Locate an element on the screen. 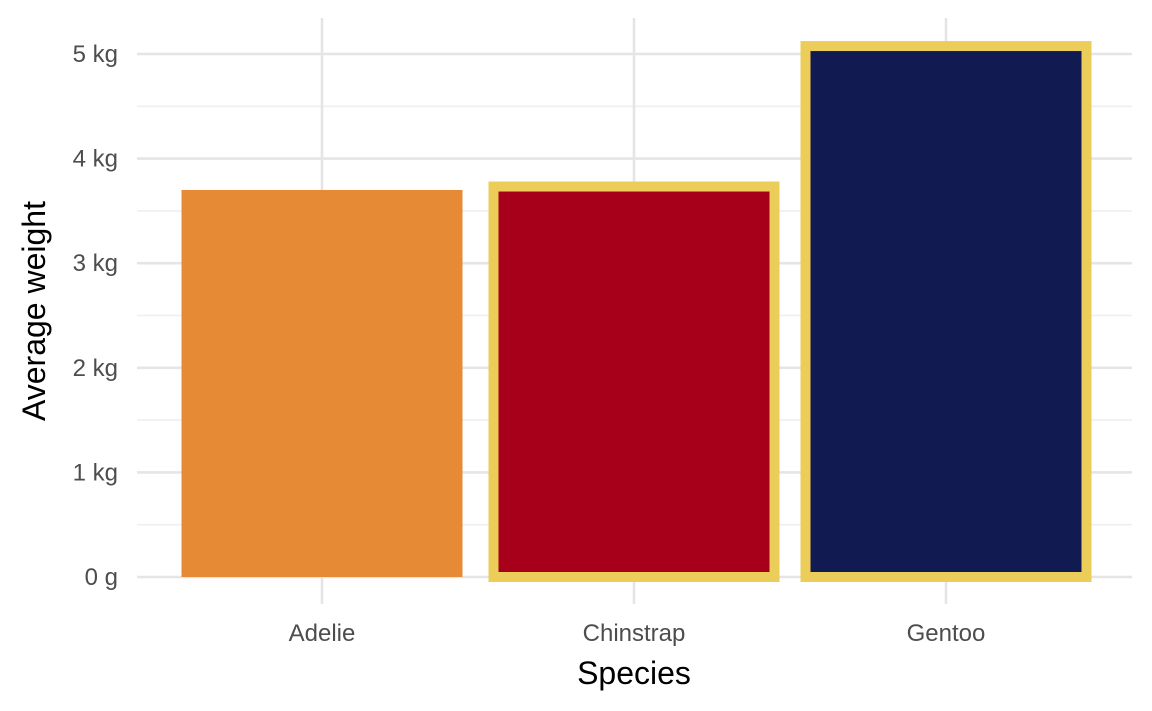  y-axis-title: Average weight is located at coordinates (34, 311).